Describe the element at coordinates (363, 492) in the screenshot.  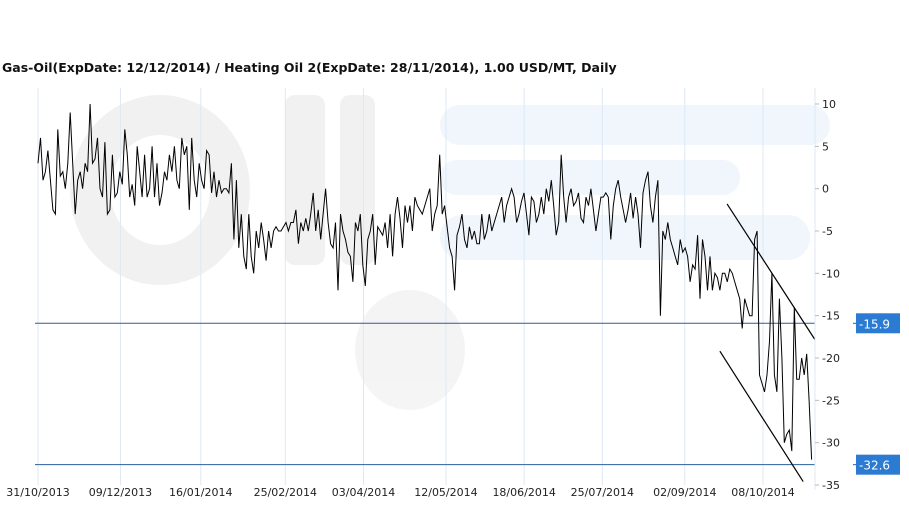
I see `x-tick-label: 03/04/2014` at that location.